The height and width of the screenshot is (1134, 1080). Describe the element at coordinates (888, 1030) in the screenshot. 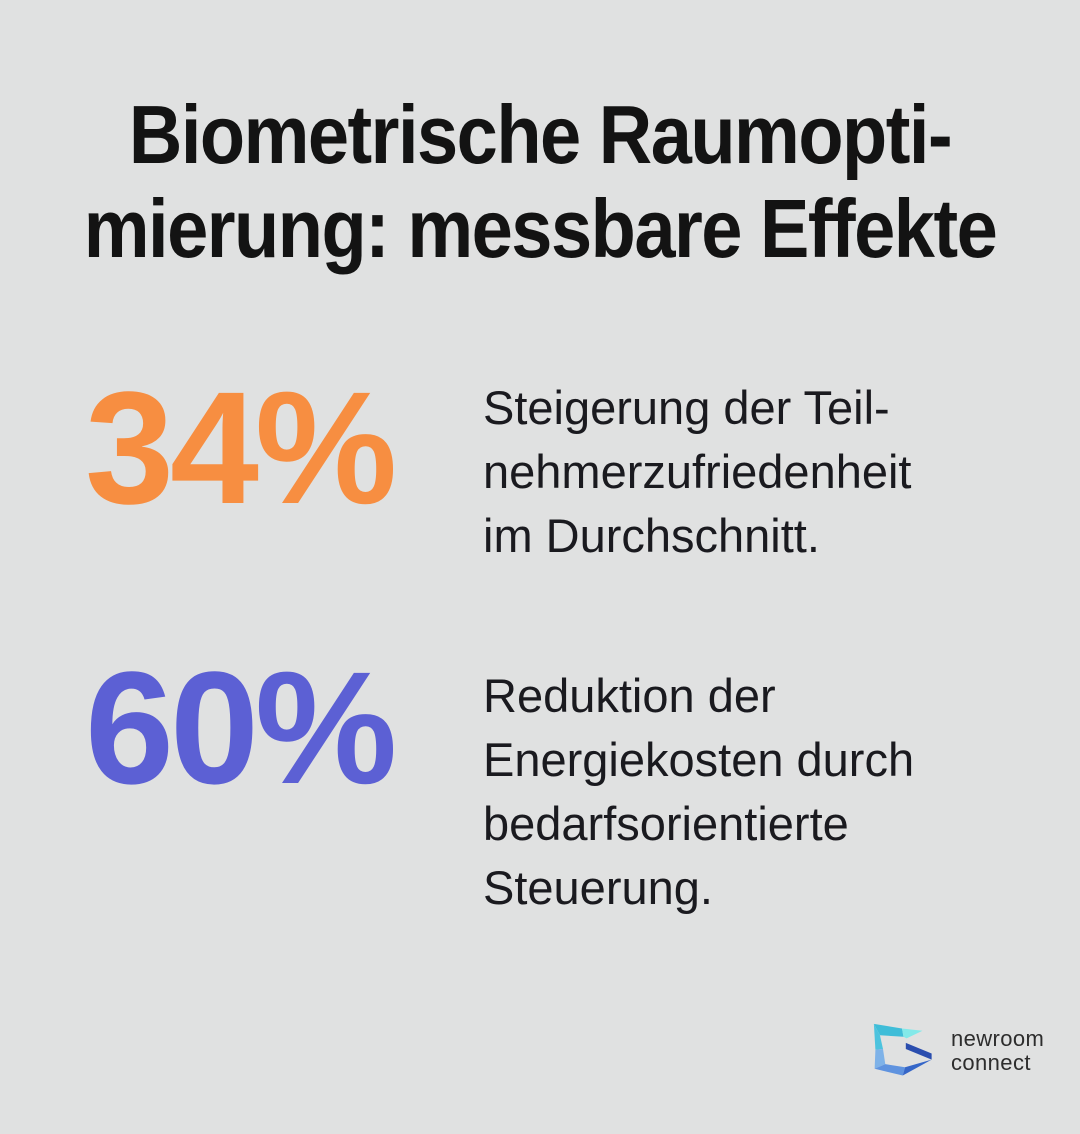

I see `logo-facet-top-left` at that location.